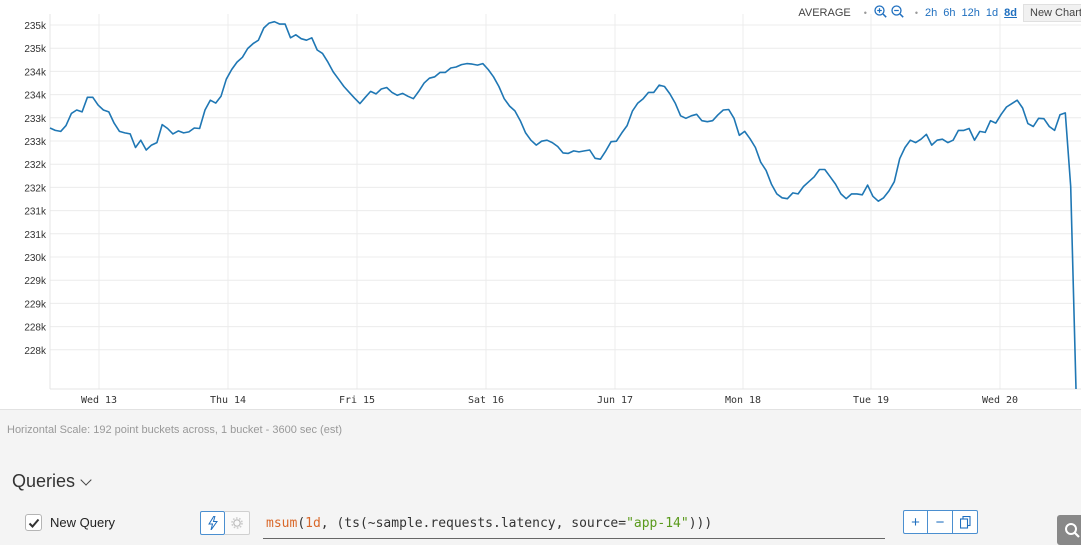 The width and height of the screenshot is (1081, 545). I want to click on query-sep1: , (, so click(332, 523).